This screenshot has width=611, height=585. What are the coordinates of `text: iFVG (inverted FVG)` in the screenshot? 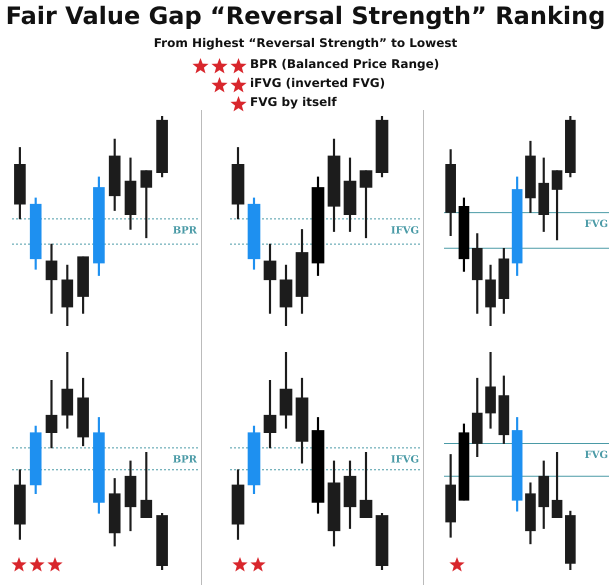 It's located at (318, 83).